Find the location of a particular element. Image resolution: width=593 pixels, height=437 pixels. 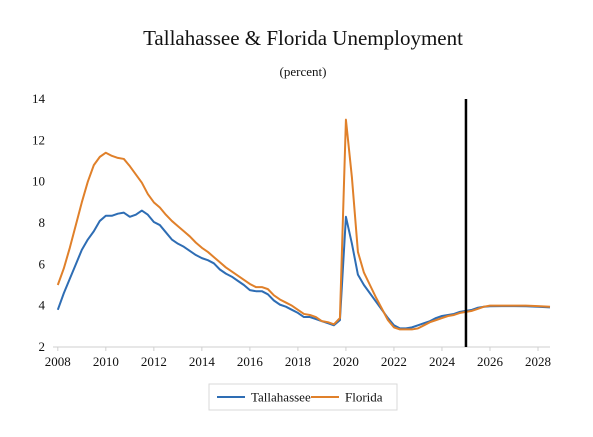

x-tick-label: 2022 is located at coordinates (394, 361).